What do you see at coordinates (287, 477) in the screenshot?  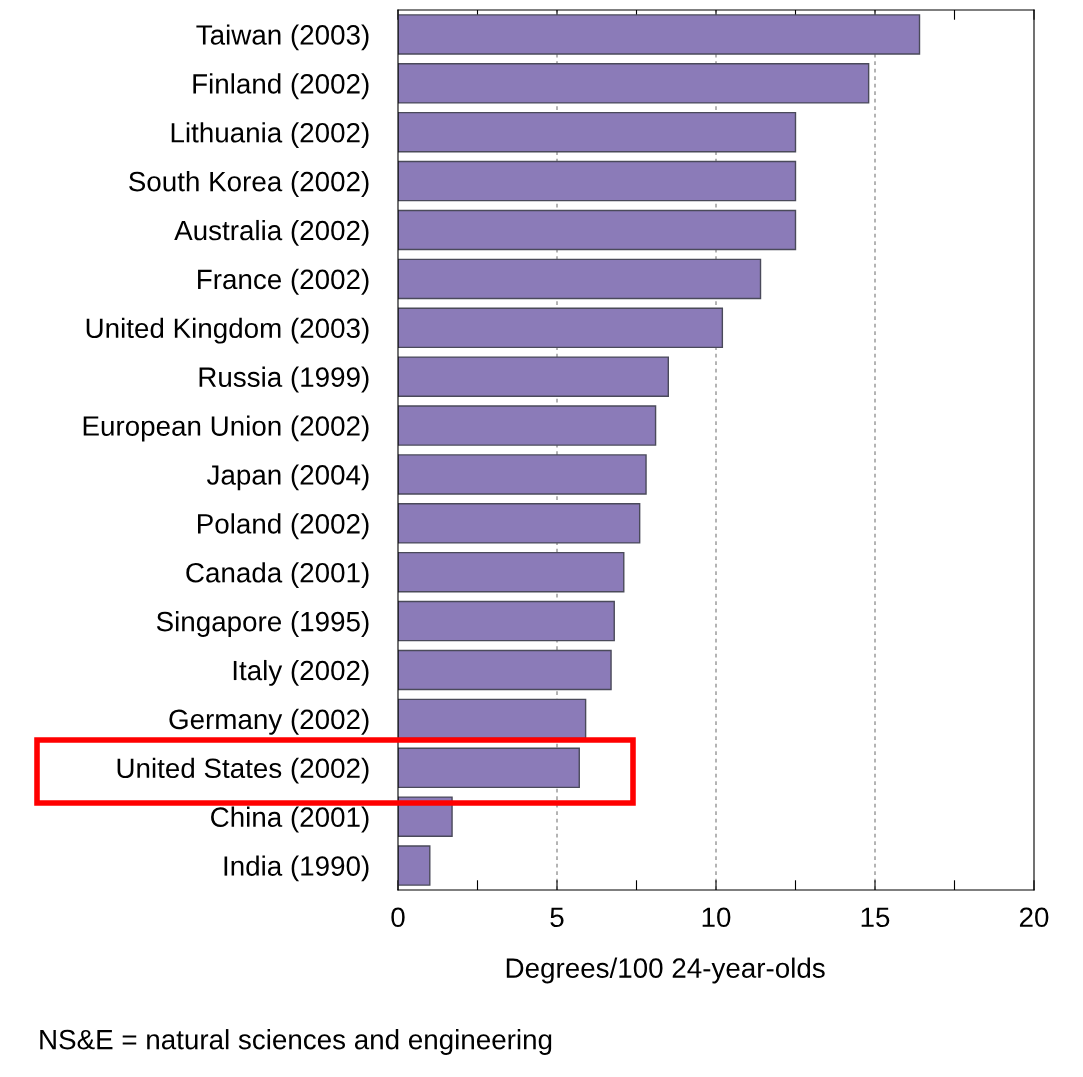 I see `y-tick-label: Japan (2004)` at bounding box center [287, 477].